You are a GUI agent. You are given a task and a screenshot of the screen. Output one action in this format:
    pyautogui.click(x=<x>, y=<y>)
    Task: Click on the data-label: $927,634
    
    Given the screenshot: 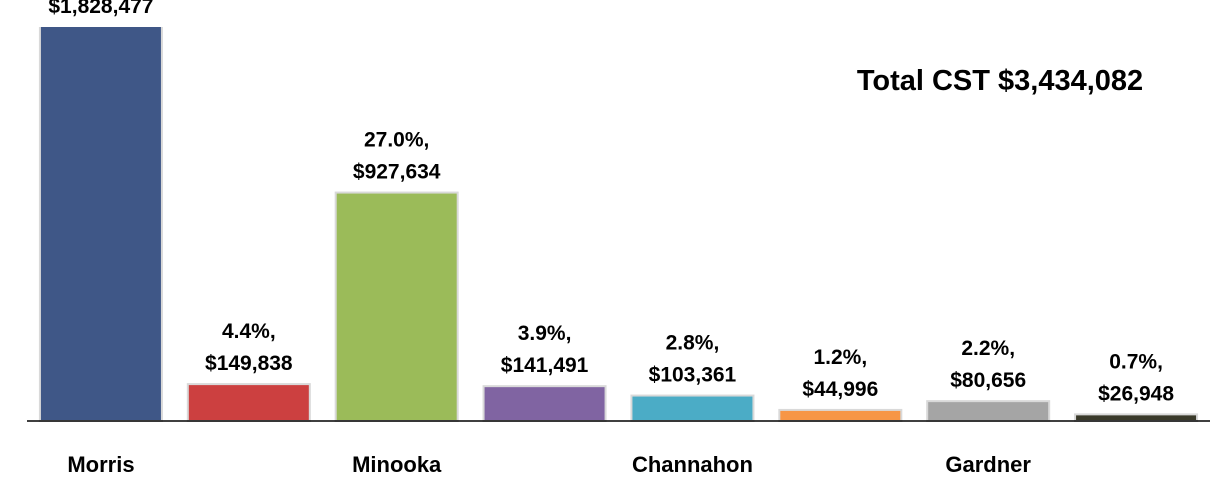 What is the action you would take?
    pyautogui.click(x=397, y=172)
    